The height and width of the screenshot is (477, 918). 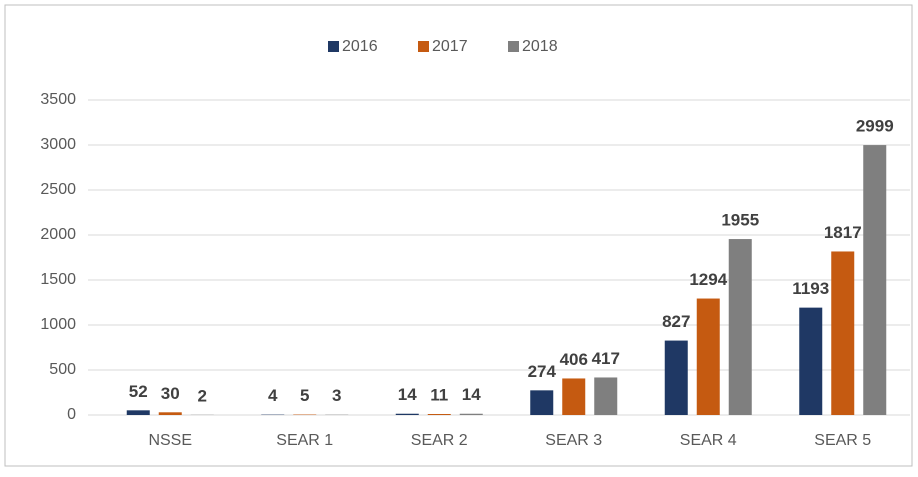 I want to click on data-label: 1817, so click(x=843, y=232).